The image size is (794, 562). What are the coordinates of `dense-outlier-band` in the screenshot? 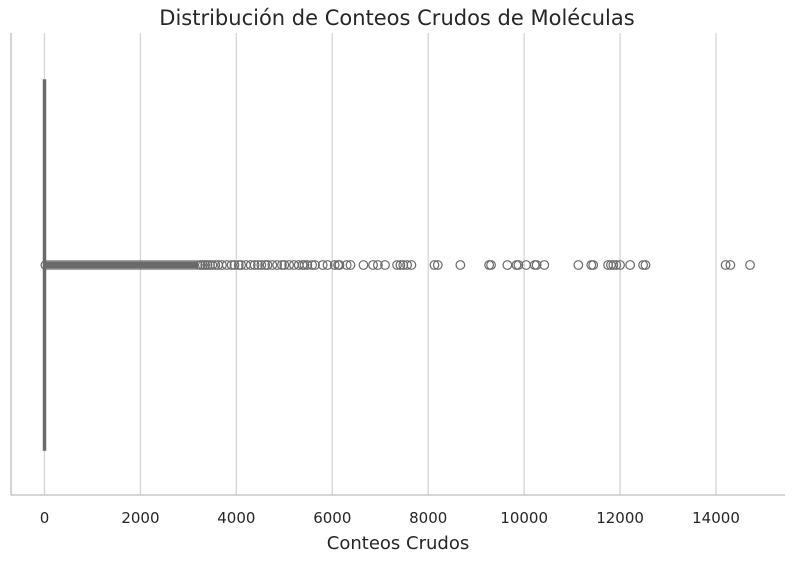 It's located at (121, 265).